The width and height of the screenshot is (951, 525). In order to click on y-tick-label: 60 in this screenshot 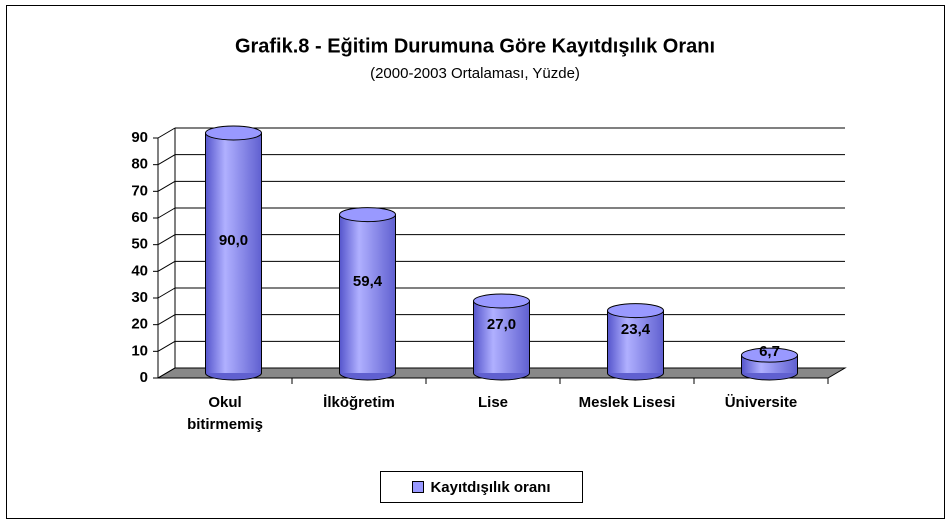, I will do `click(139, 217)`.